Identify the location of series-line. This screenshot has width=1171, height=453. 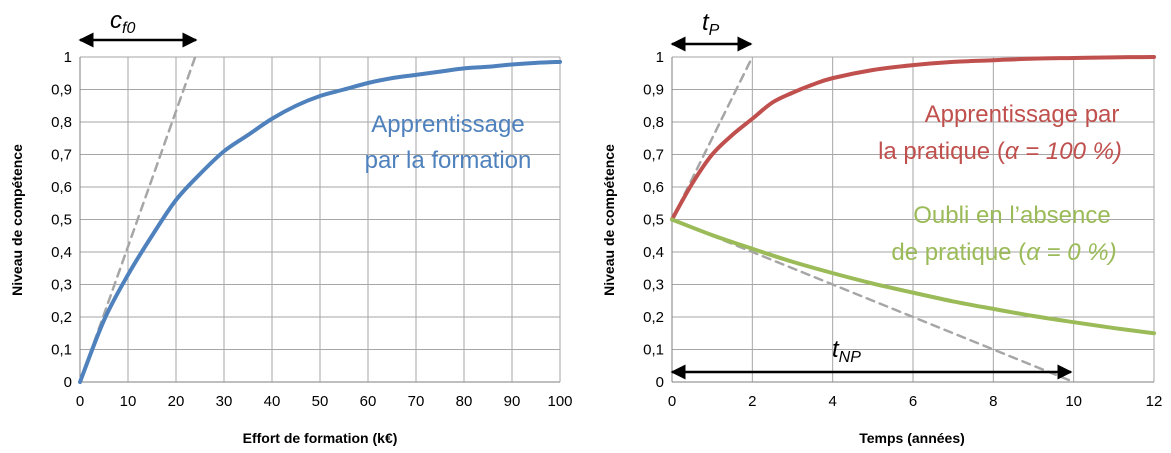
(913, 276).